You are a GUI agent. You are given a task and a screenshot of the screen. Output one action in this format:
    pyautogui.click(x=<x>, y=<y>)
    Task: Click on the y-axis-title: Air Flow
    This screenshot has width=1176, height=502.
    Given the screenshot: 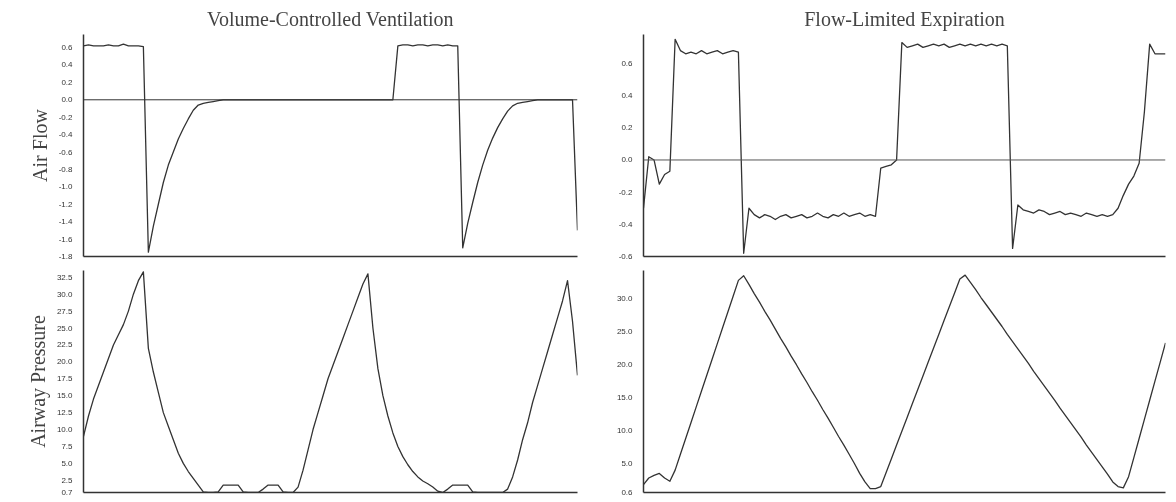 What is the action you would take?
    pyautogui.click(x=39, y=145)
    